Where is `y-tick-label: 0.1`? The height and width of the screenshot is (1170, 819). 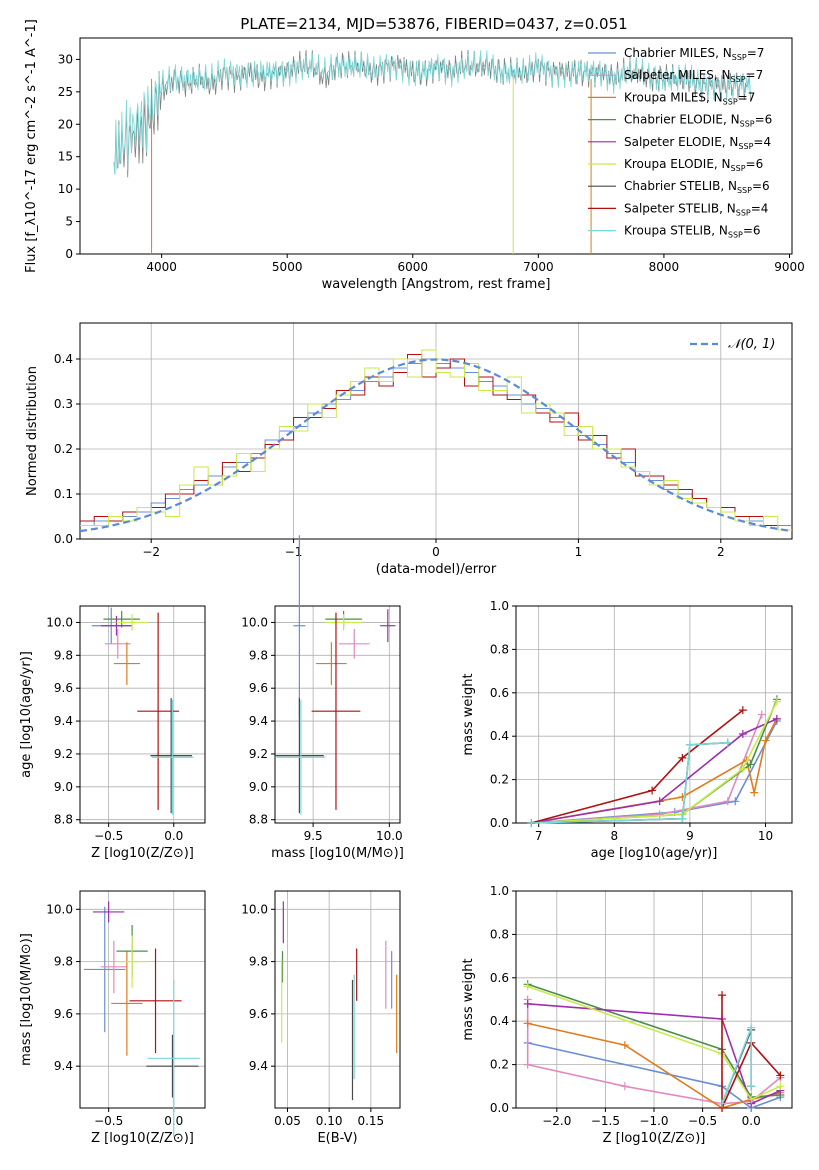 y-tick-label: 0.1 is located at coordinates (63, 494).